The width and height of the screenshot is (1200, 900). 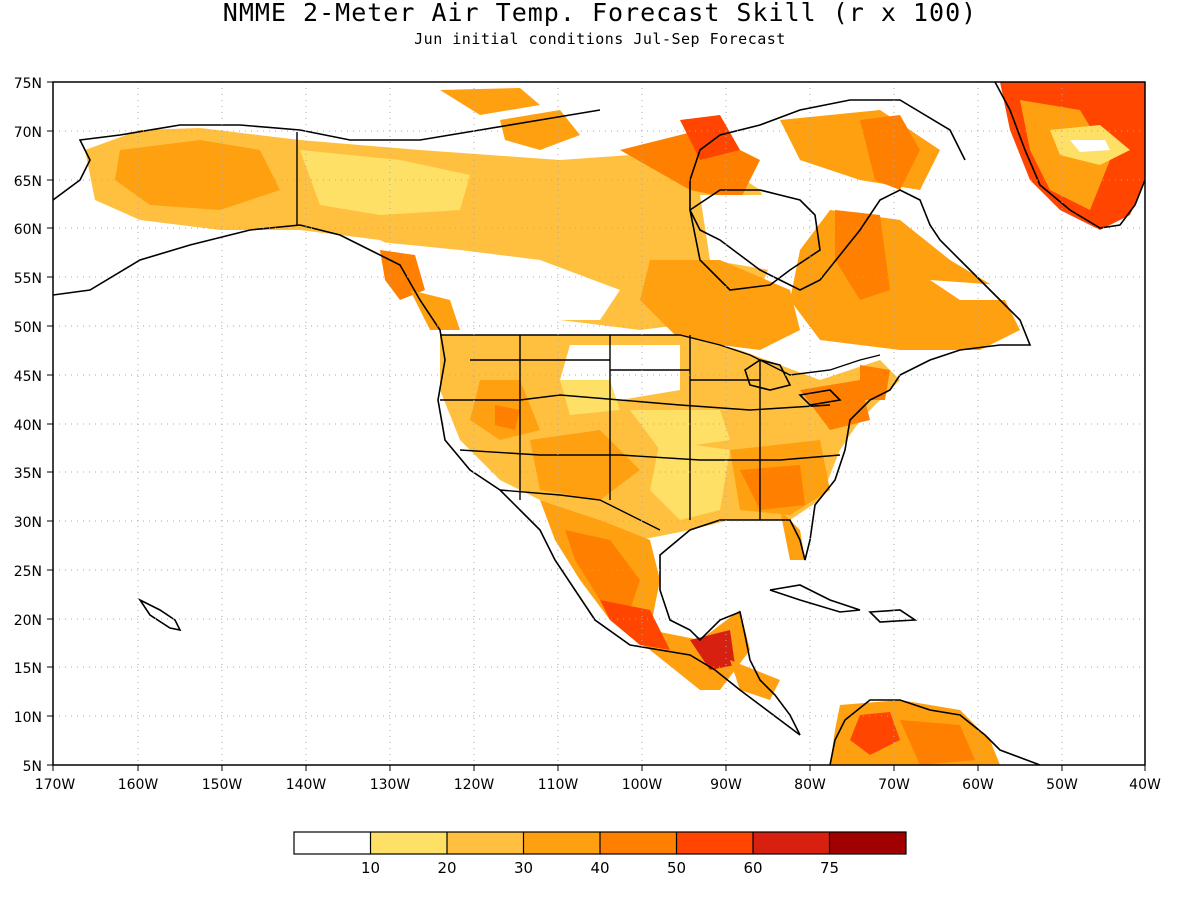 I want to click on lon-label: 70W, so click(x=894, y=785).